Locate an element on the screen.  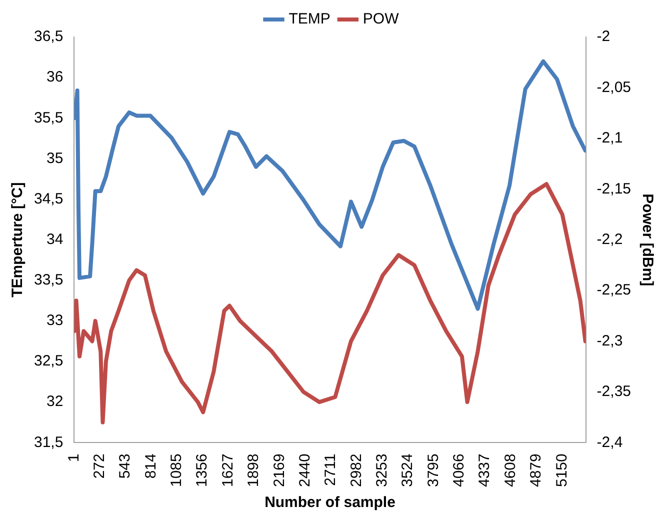
legend-label: TEMP is located at coordinates (309, 19).